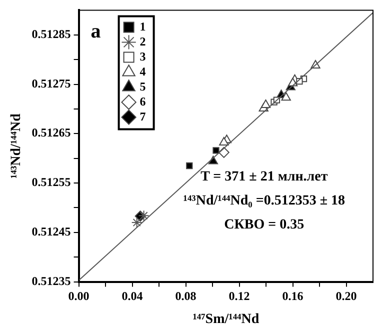 The height and width of the screenshot is (336, 379). I want to click on x-tick-label: 0.00, so click(79, 296).